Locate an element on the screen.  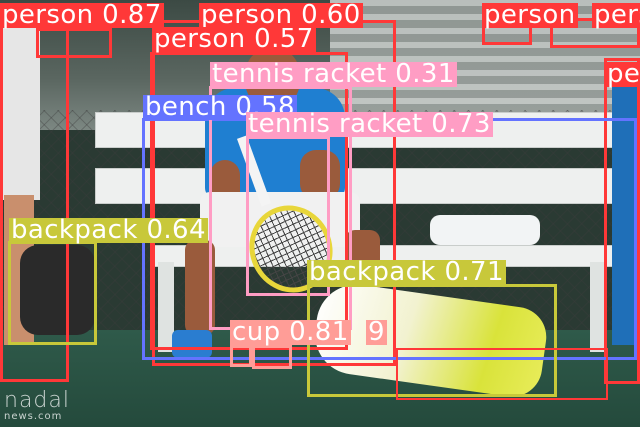
detection-box-racket-ground is located at coordinates (502, 374).